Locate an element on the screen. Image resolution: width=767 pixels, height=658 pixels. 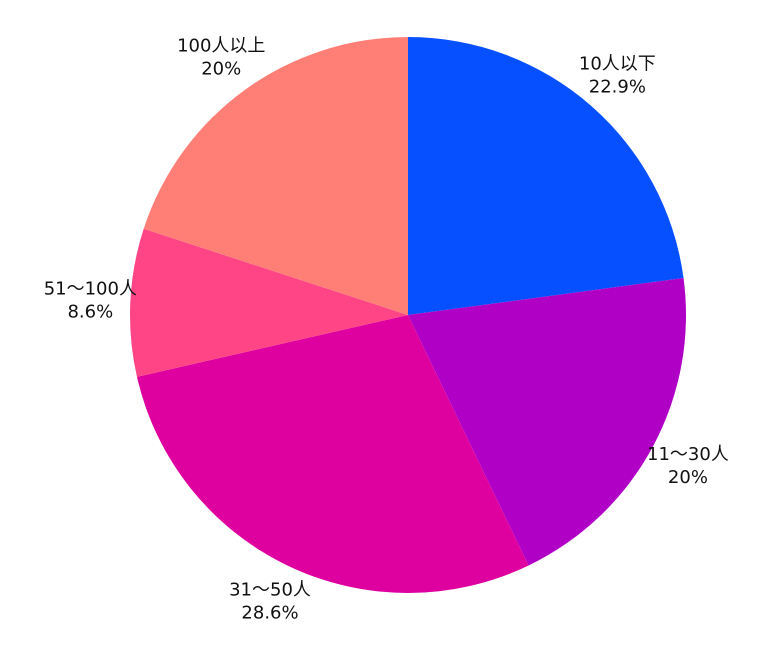
slice-label: 11～30人 is located at coordinates (688, 454).